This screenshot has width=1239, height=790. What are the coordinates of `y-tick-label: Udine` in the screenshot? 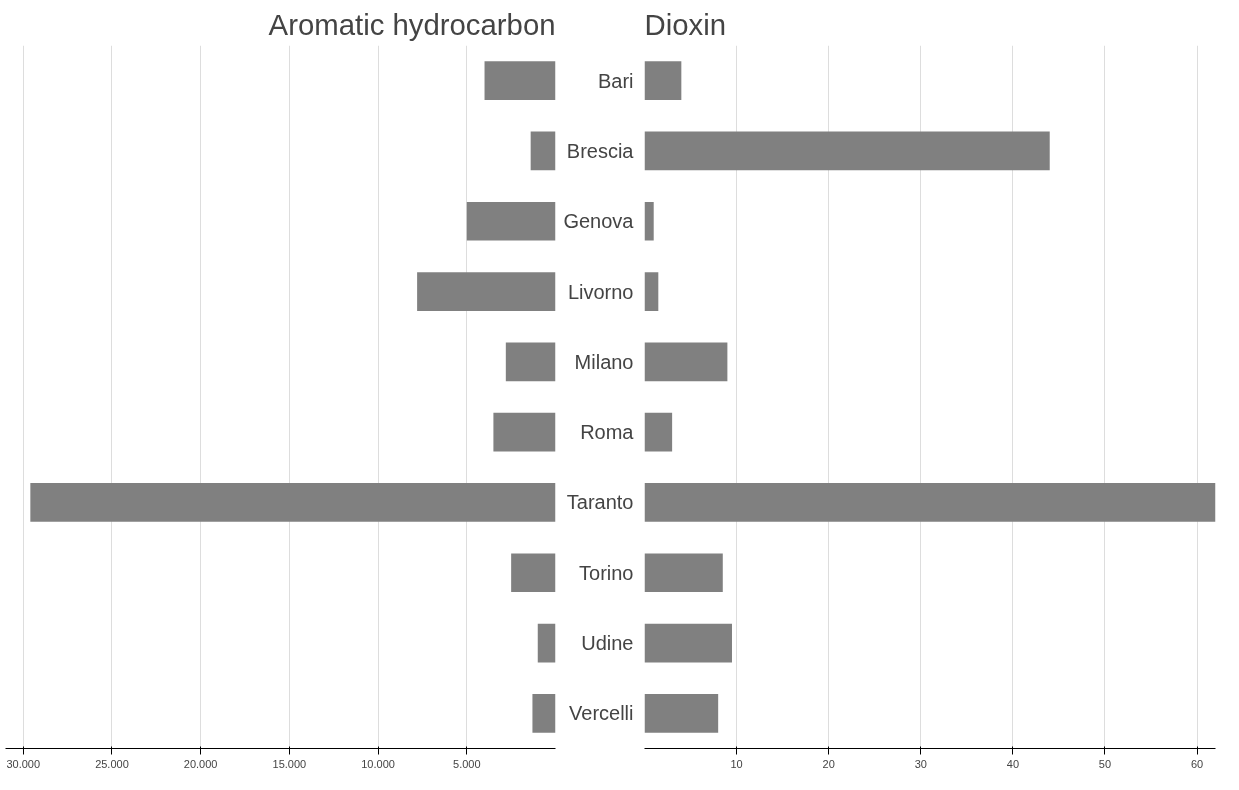 It's located at (607, 643).